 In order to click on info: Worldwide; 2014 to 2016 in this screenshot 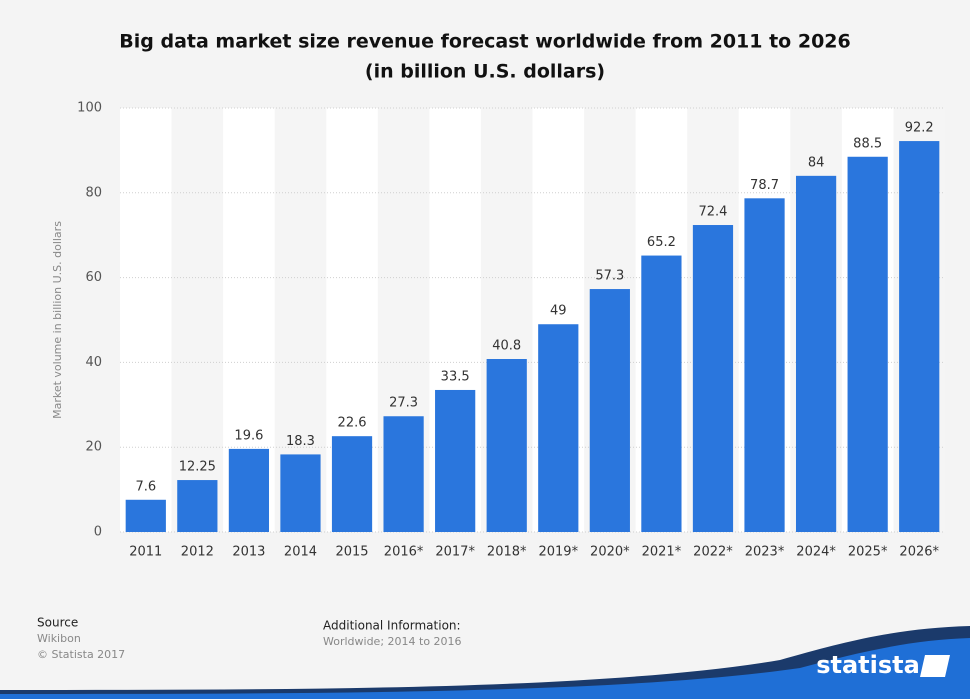, I will do `click(392, 641)`.